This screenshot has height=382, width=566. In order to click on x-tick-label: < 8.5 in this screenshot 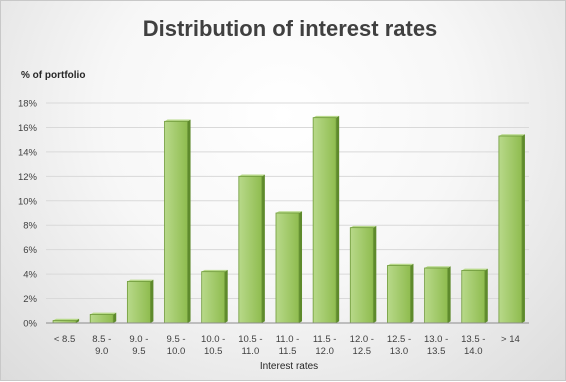, I will do `click(64, 339)`.